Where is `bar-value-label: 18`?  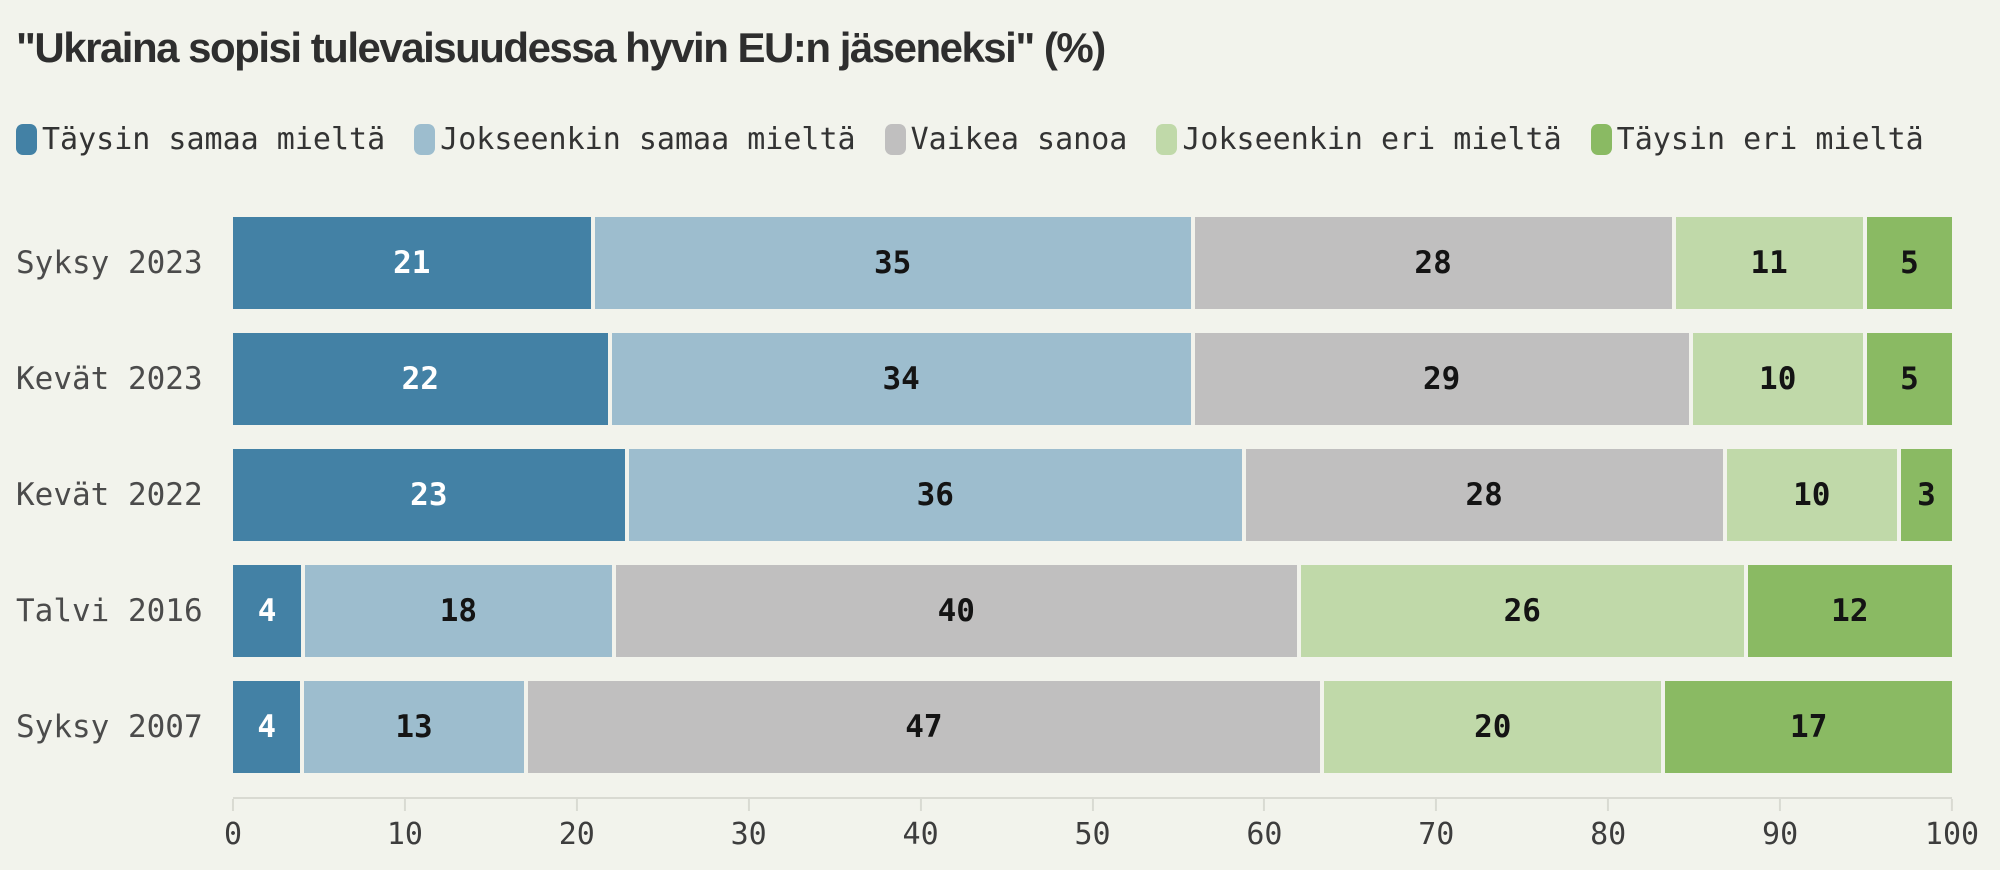 bar-value-label: 18 is located at coordinates (458, 611).